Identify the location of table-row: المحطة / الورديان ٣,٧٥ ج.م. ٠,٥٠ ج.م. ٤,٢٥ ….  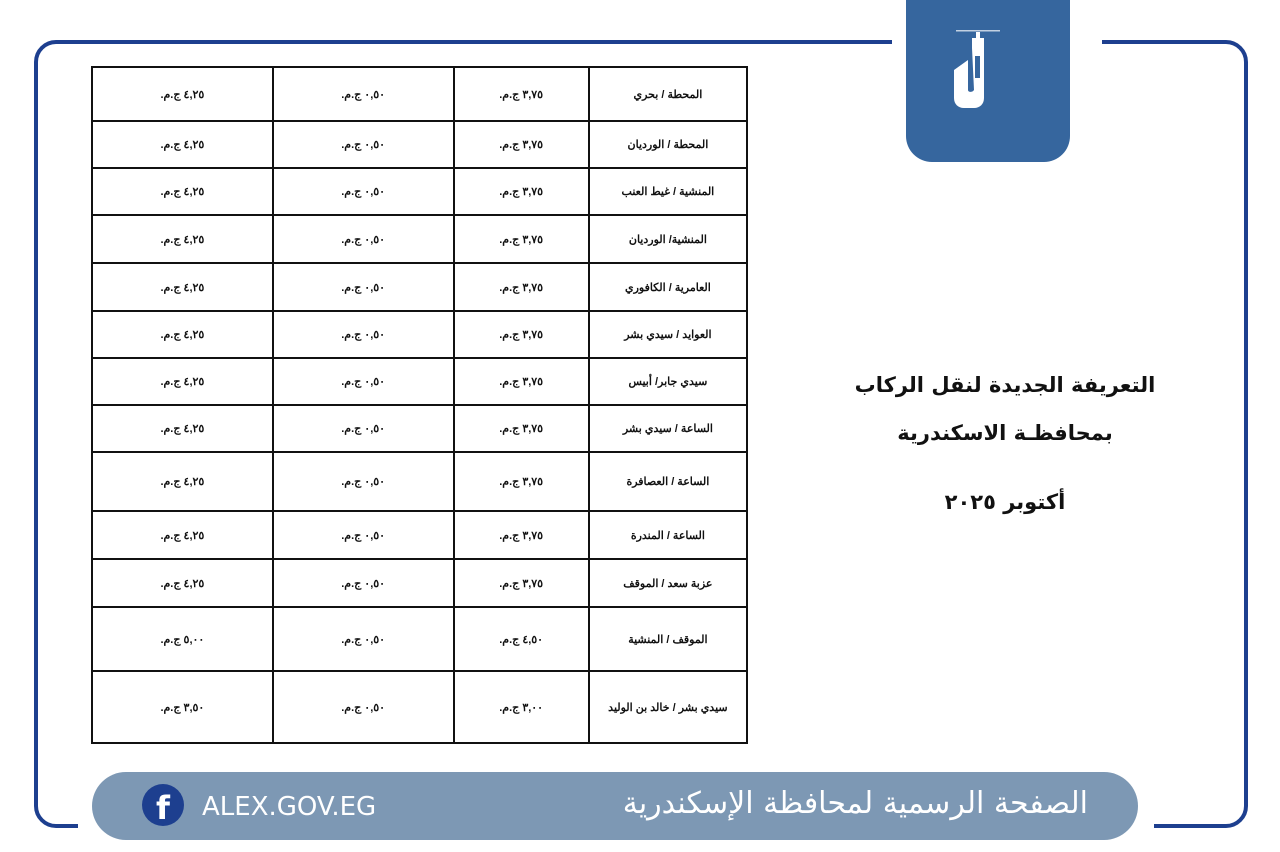
(420, 144).